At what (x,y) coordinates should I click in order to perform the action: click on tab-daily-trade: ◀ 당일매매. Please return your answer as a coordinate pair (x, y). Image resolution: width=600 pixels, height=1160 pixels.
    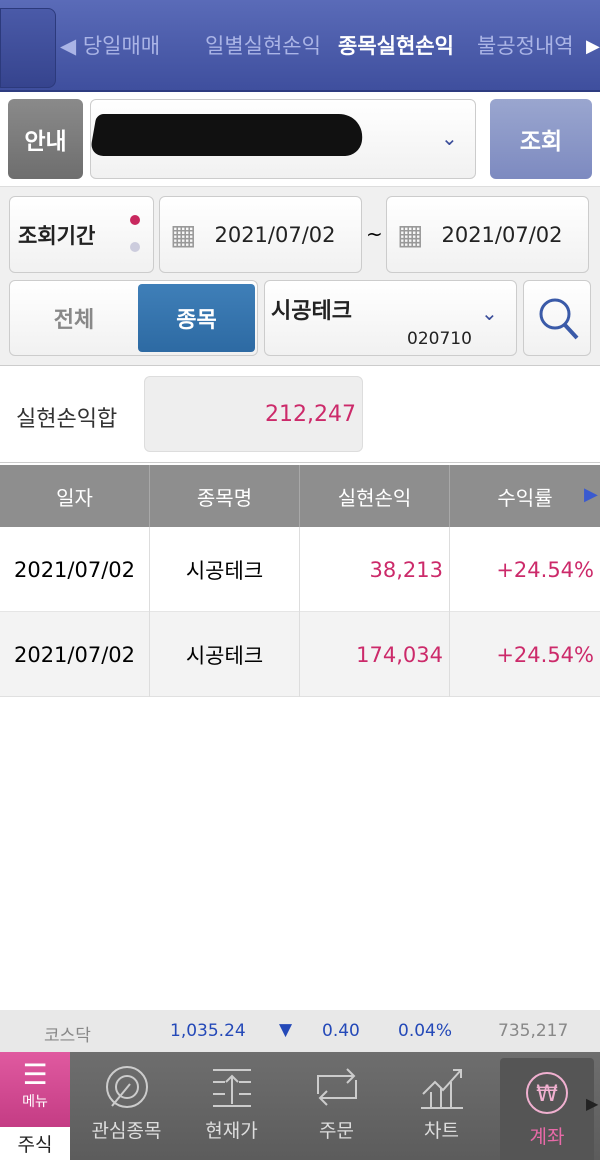
    Looking at the image, I should click on (110, 46).